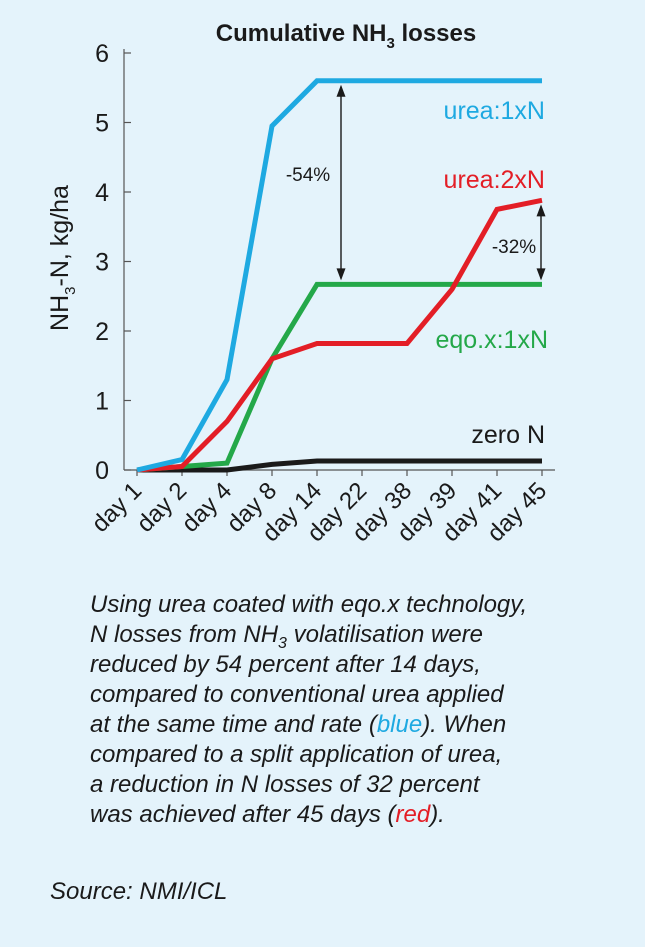  I want to click on y-ticks: 0 1 2 3 4 5 6, so click(113, 262).